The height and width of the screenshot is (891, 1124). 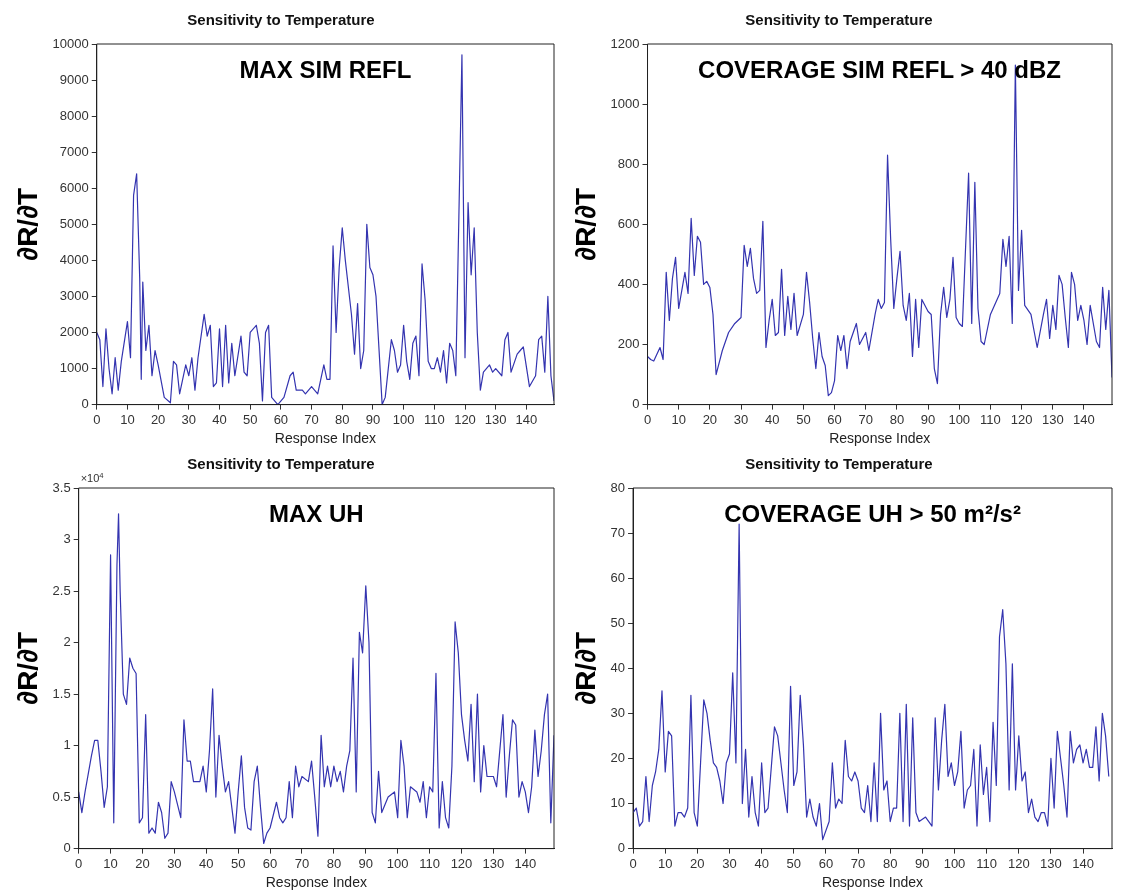 What do you see at coordinates (74, 259) in the screenshot?
I see `y-tick-label: 4000` at bounding box center [74, 259].